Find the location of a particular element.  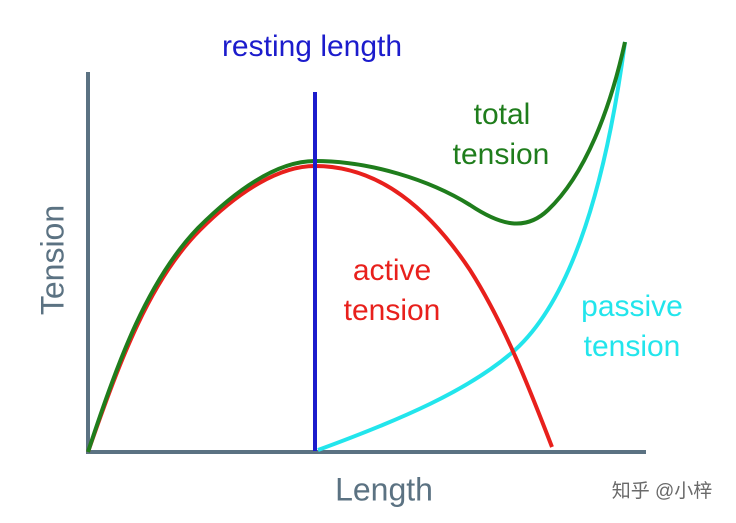

active-label: active is located at coordinates (392, 270).